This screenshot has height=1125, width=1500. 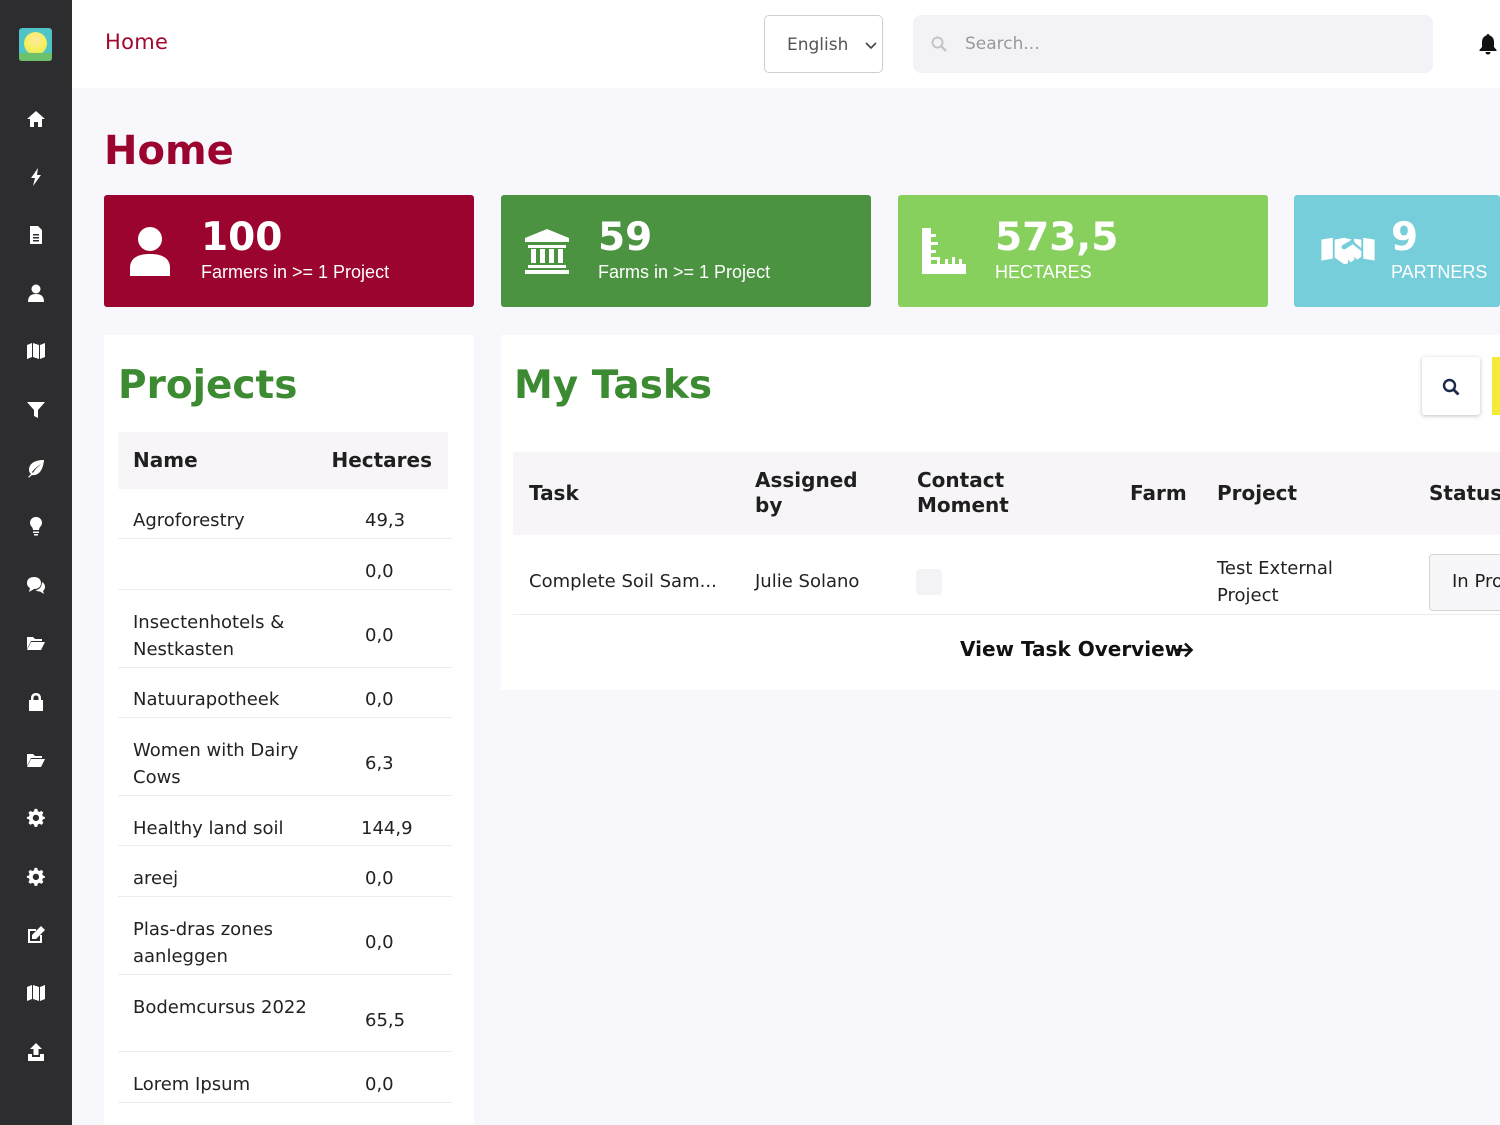 What do you see at coordinates (36, 877) in the screenshot?
I see `settings-icon` at bounding box center [36, 877].